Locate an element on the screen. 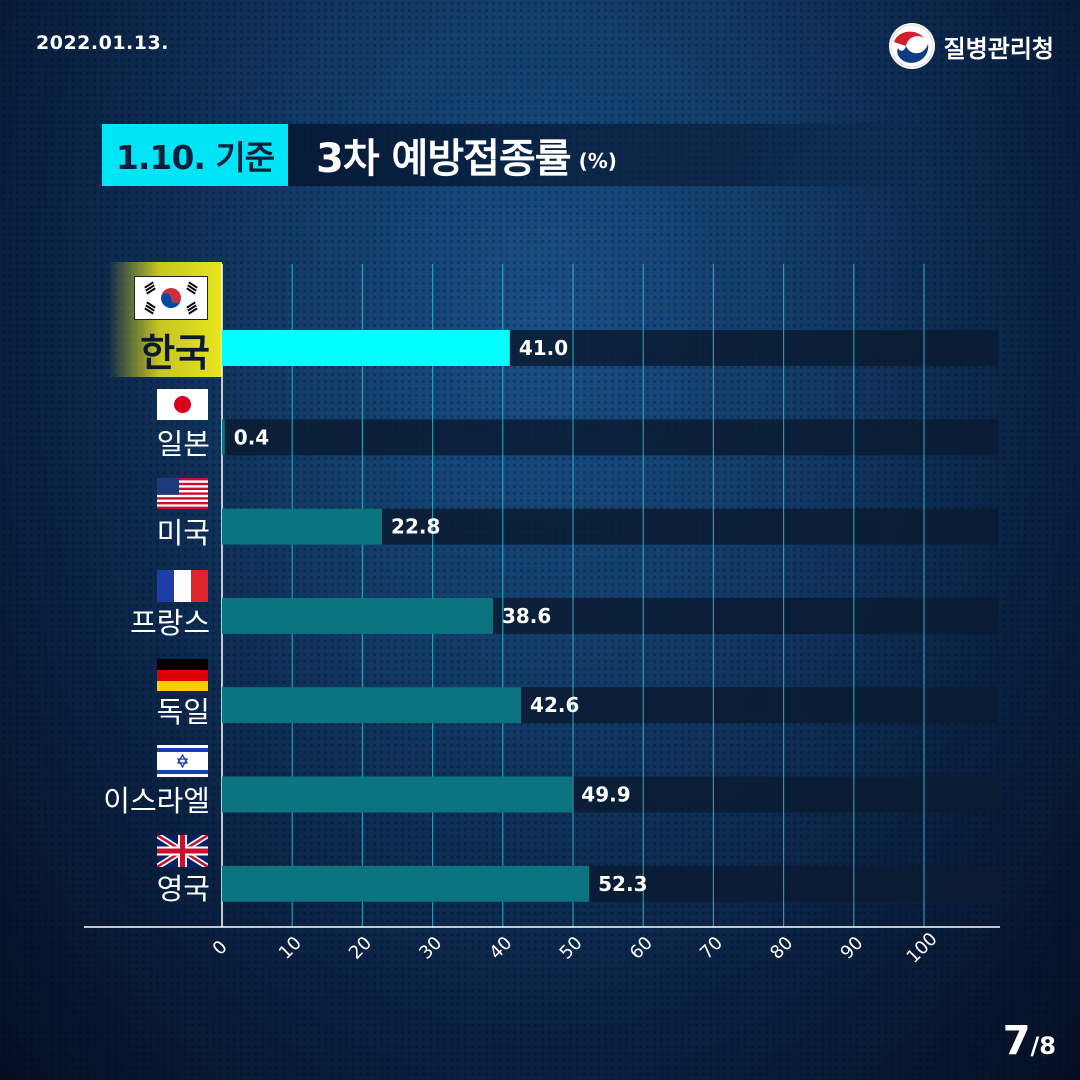 This screenshot has height=1080, width=1080. value-label-5: 49.9 is located at coordinates (605, 795).